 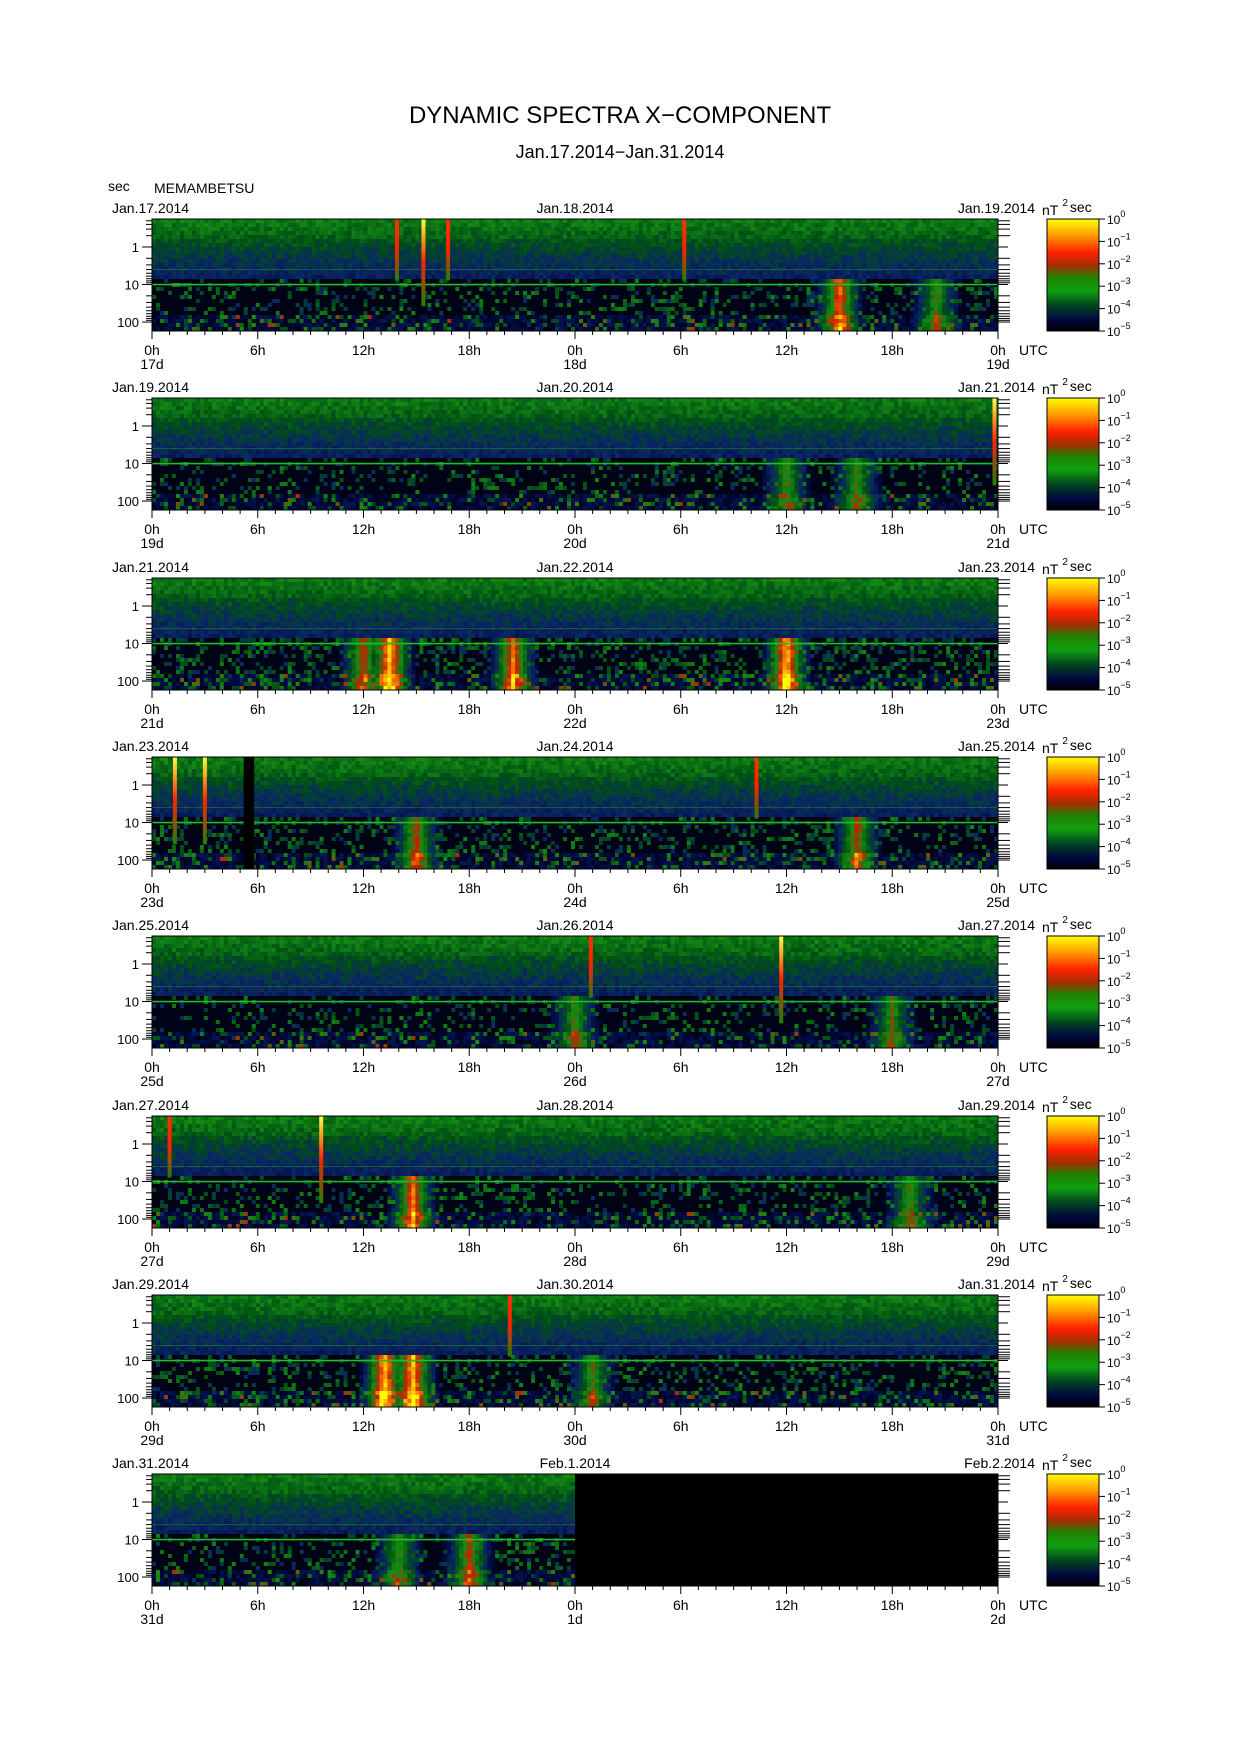 I want to click on day-label: 28d, so click(x=574, y=1261).